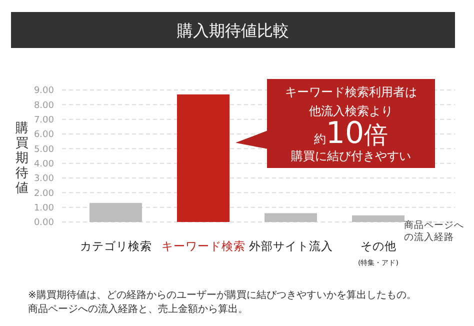 Image resolution: width=474 pixels, height=326 pixels. I want to click on text: 商品ページへの流入経路と、売上金額から算出。, so click(138, 309).